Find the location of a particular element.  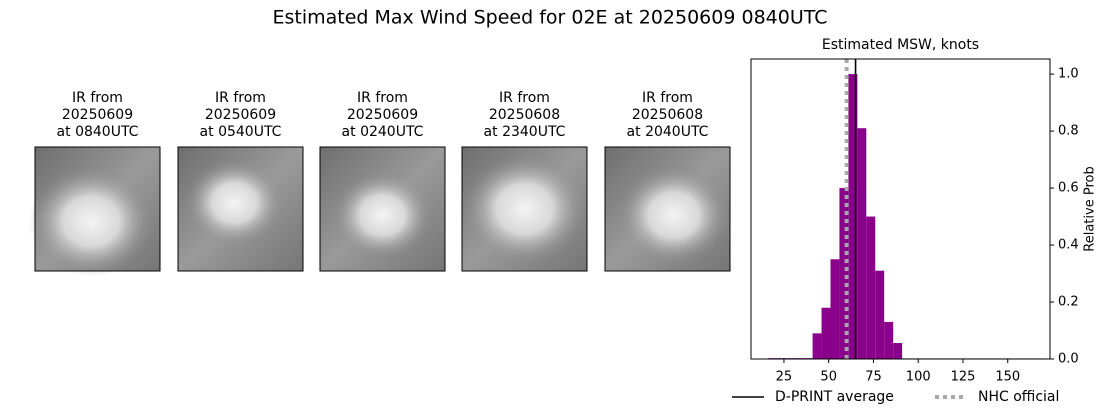

y-tick-label: 0.8 is located at coordinates (1068, 131).